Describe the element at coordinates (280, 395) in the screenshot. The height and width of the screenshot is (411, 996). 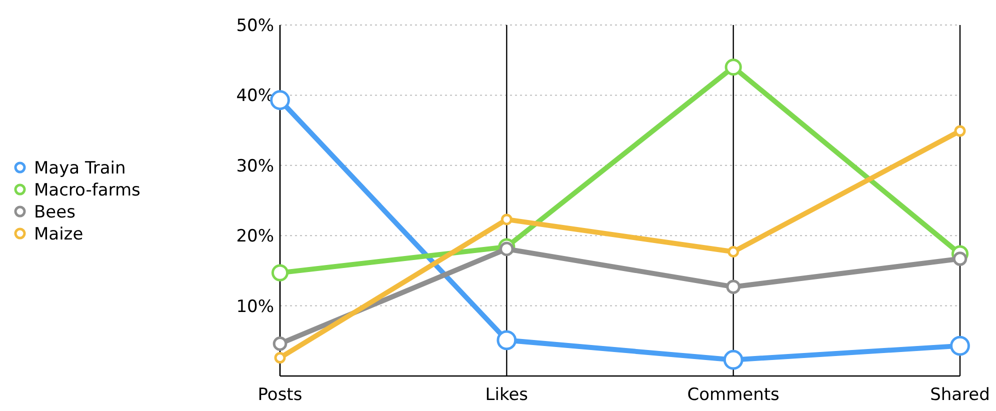
I see `x-tick-label: Posts` at that location.